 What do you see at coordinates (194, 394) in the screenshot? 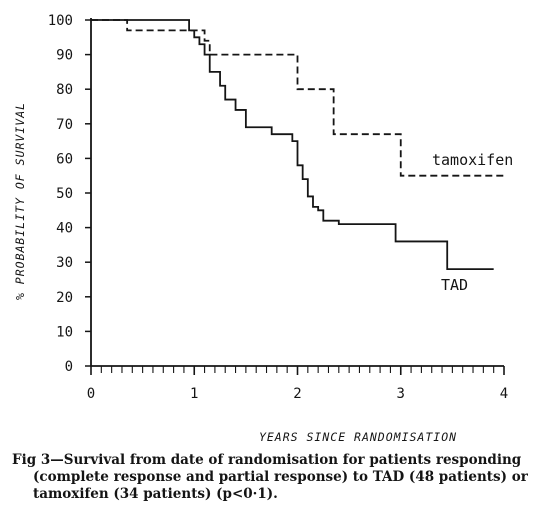
I see `x-tick-label: 1` at bounding box center [194, 394].